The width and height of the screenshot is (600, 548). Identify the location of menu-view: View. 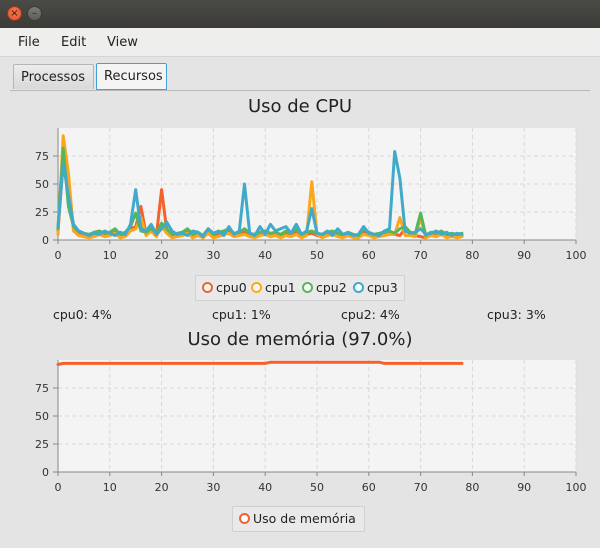
(122, 42).